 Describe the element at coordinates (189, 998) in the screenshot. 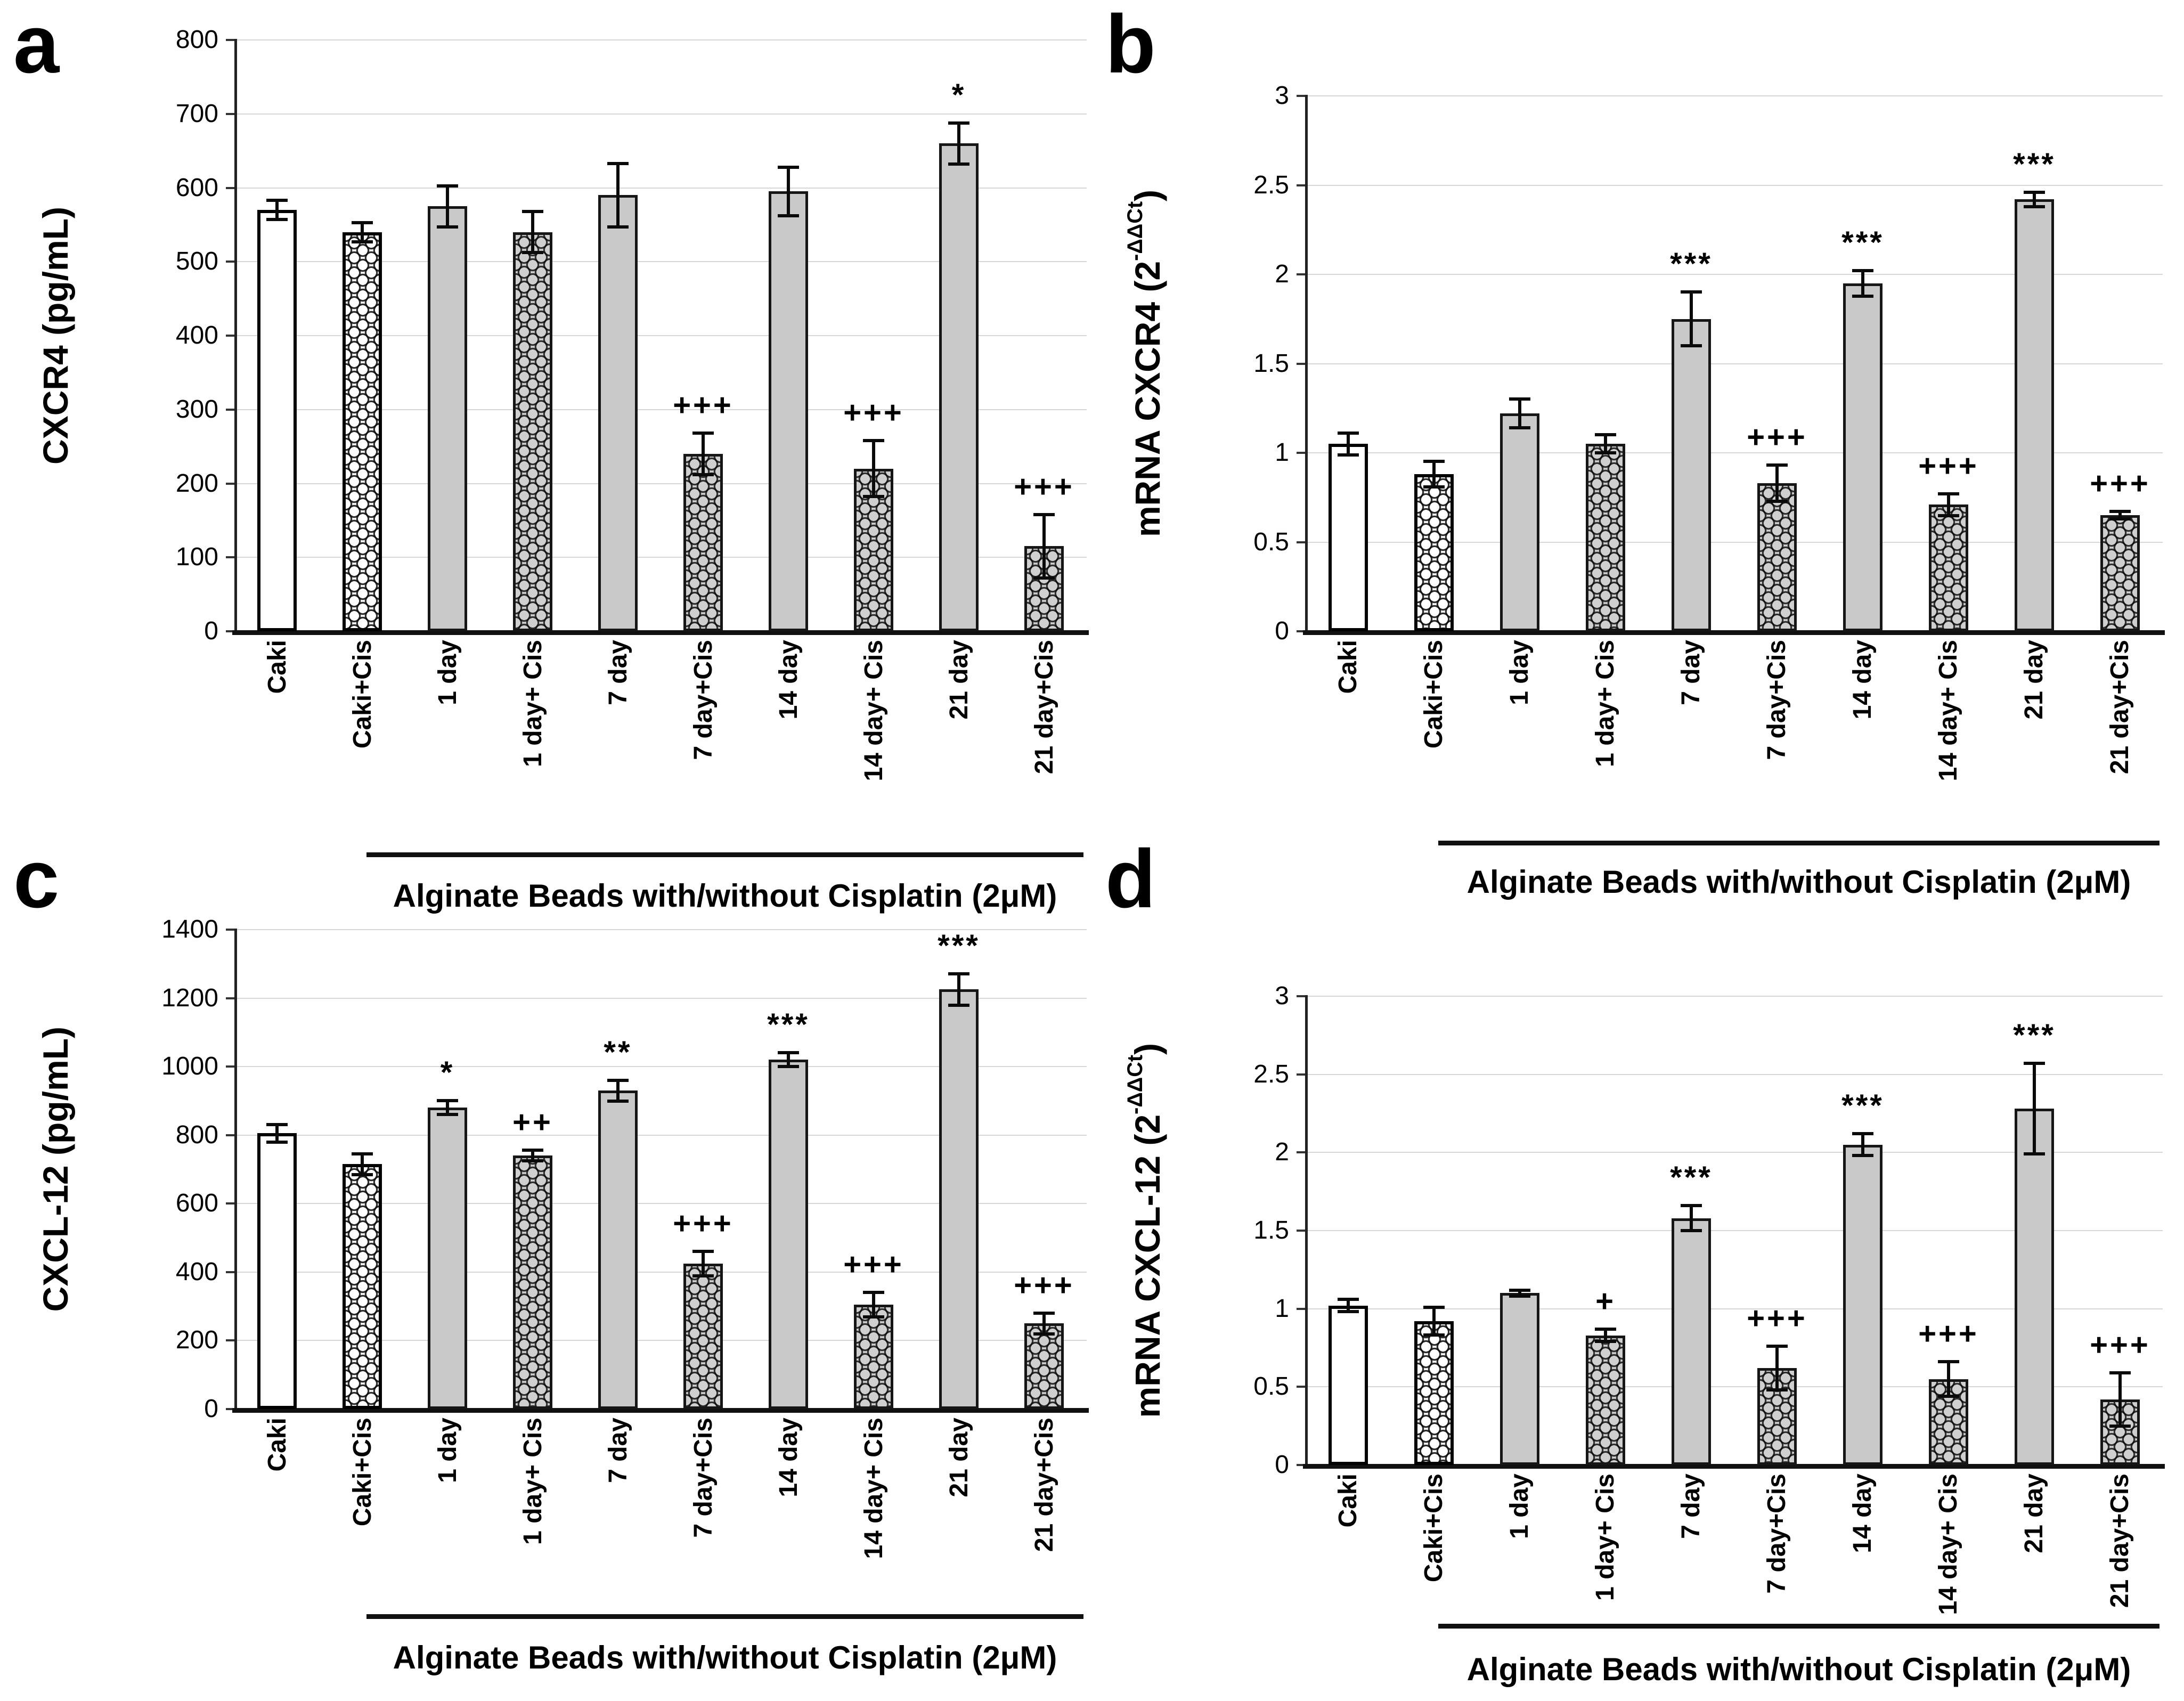

I see `y-tick-label: 1200` at that location.